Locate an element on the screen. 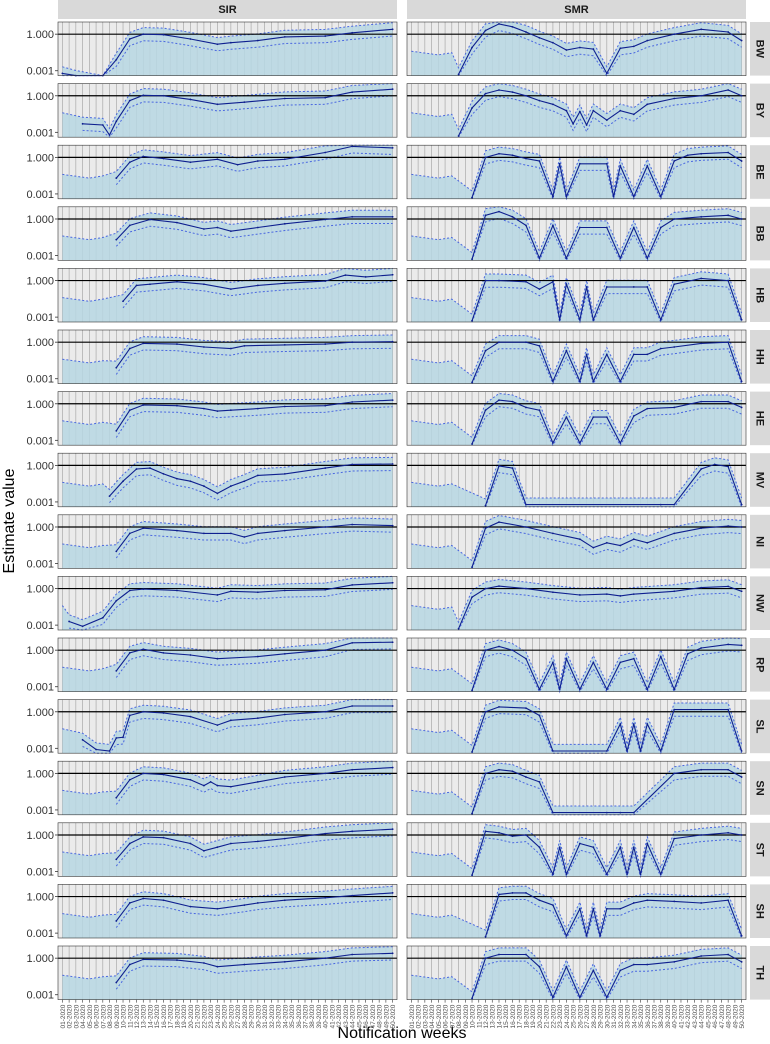 This screenshot has width=770, height=1044. row-strip-hb: HB is located at coordinates (760, 295).